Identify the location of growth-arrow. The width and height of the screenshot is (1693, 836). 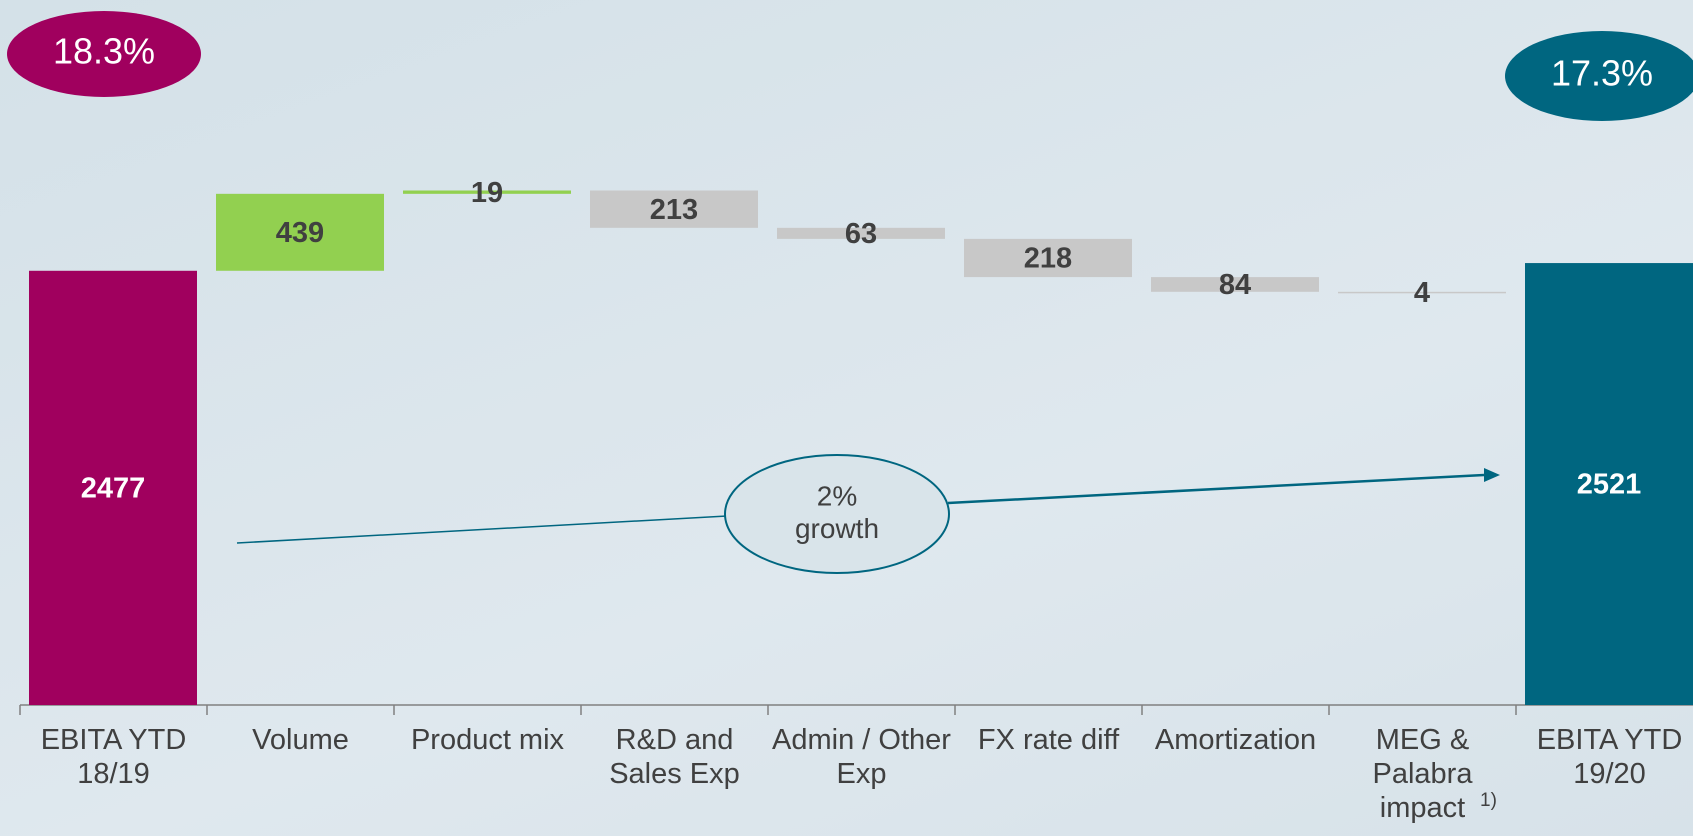
(1216, 489).